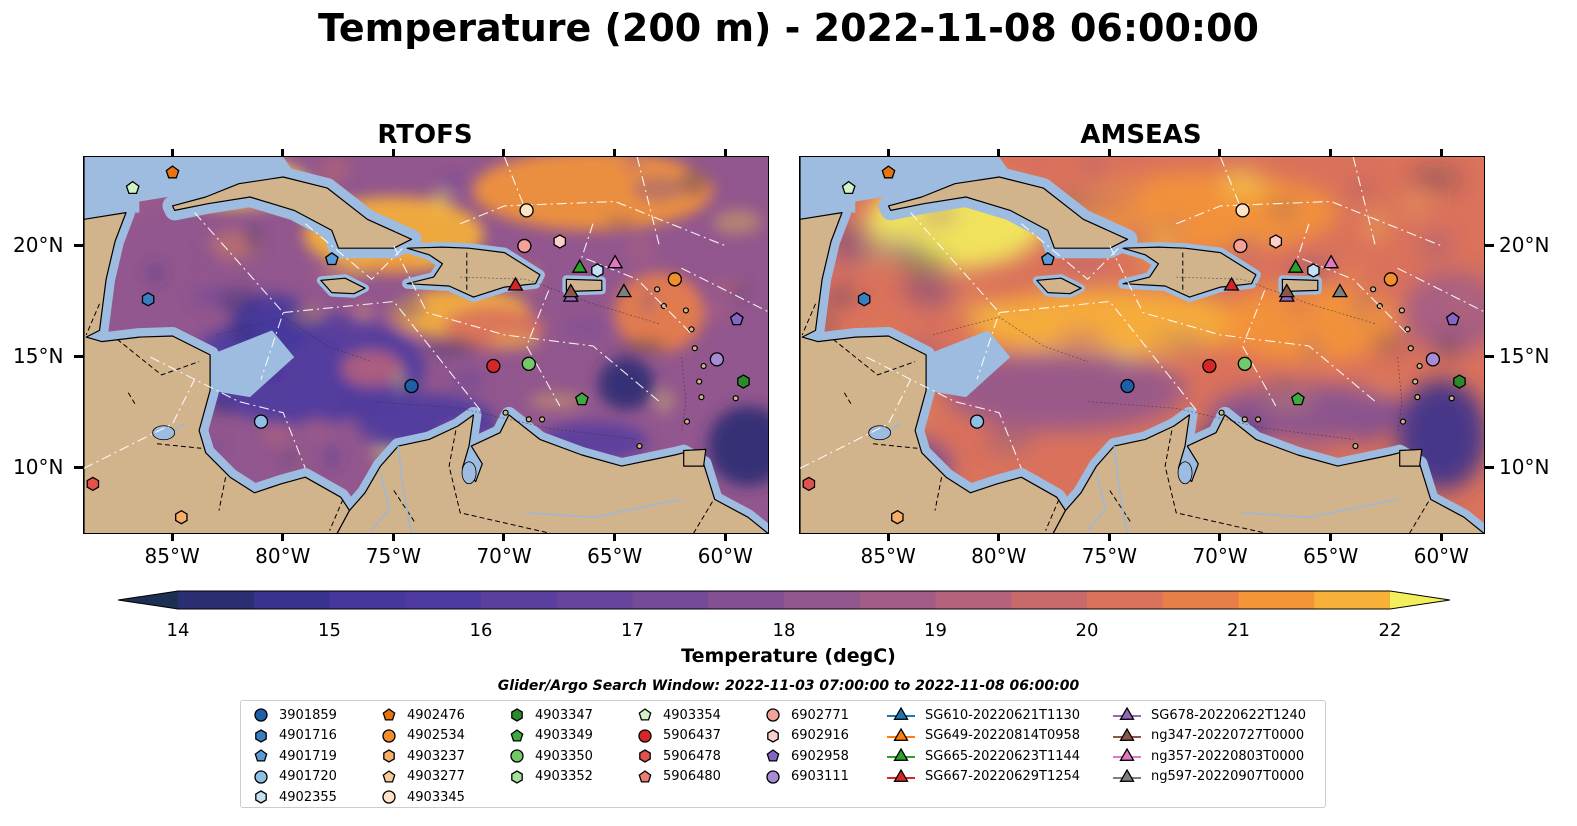 The image size is (1577, 826). I want to click on legend-item: SG678-20220622T1240, so click(1209, 715).